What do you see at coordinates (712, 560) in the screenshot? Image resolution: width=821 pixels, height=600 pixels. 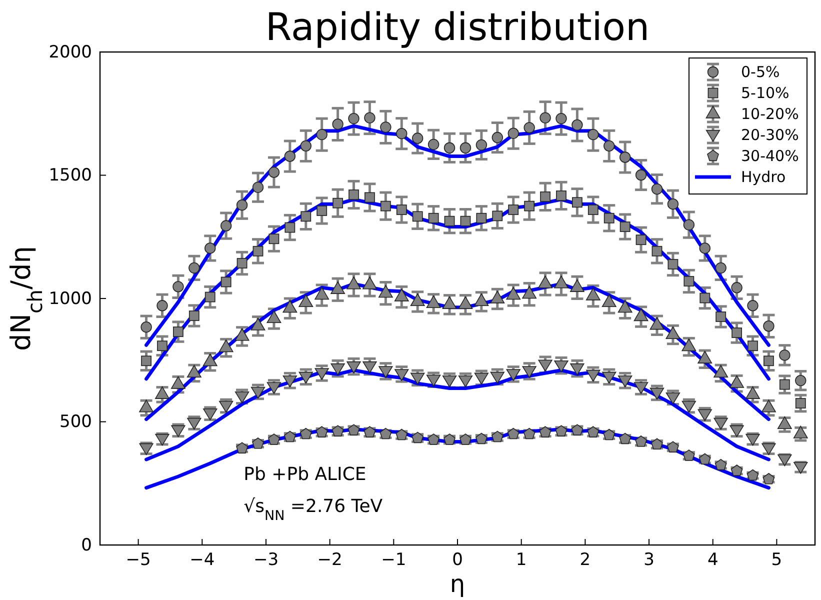 I see `x-tick-label: 4` at bounding box center [712, 560].